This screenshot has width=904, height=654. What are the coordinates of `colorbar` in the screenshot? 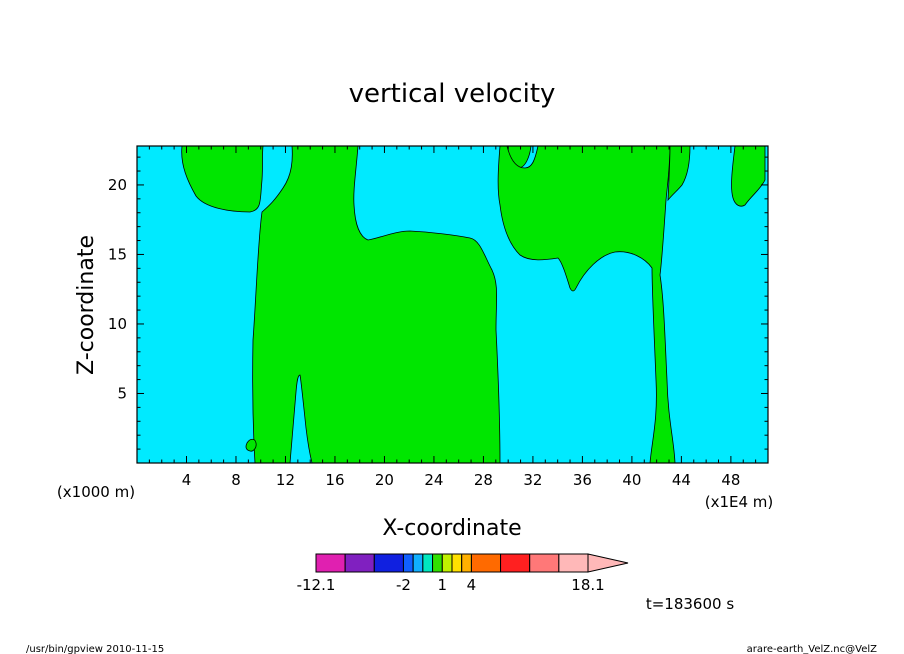 It's located at (472, 563).